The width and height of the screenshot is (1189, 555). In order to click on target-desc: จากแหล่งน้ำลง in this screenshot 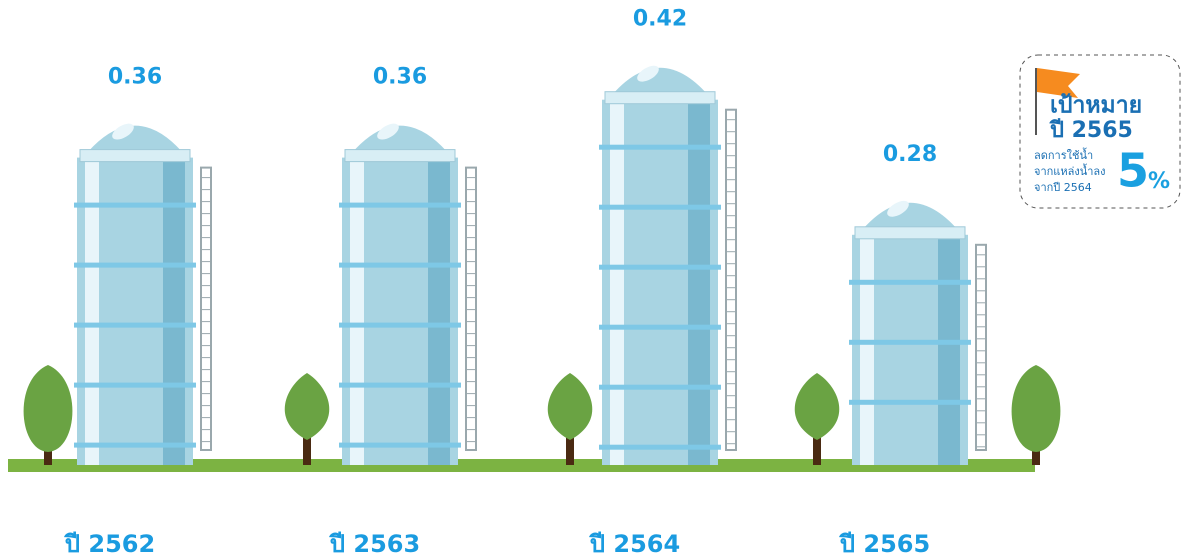, I will do `click(1070, 170)`.